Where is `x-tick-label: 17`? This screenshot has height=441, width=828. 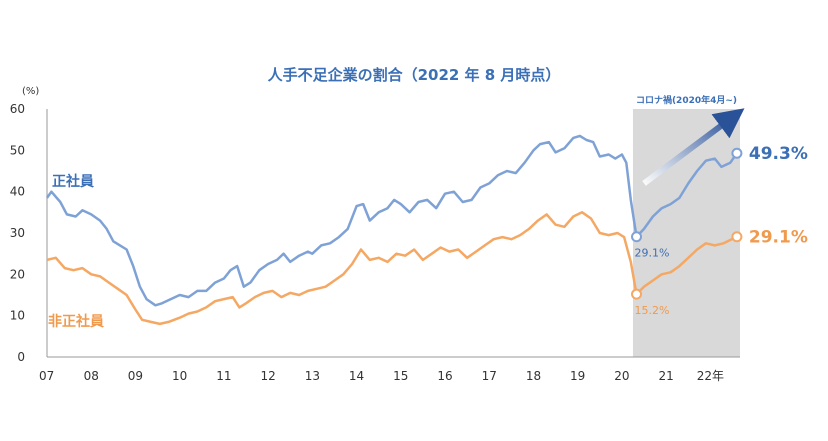 x-tick-label: 17 is located at coordinates (489, 376).